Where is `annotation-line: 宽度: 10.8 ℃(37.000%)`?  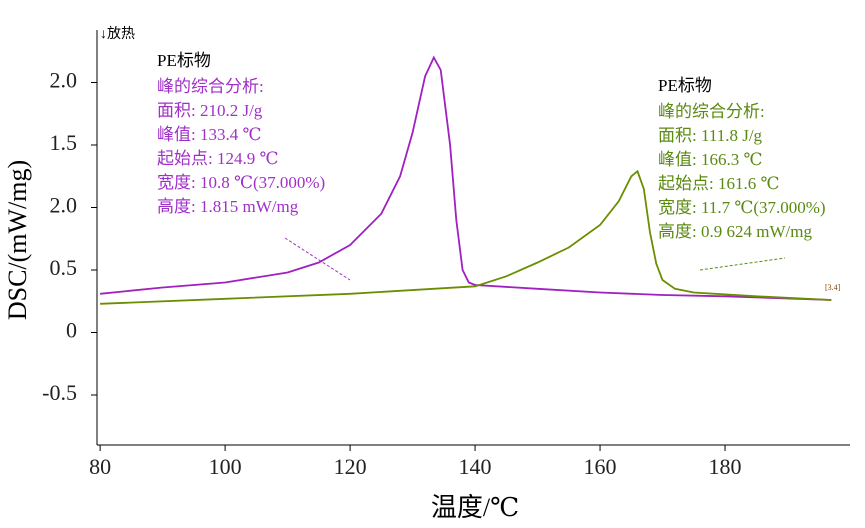 annotation-line: 宽度: 10.8 ℃(37.000%) is located at coordinates (241, 182).